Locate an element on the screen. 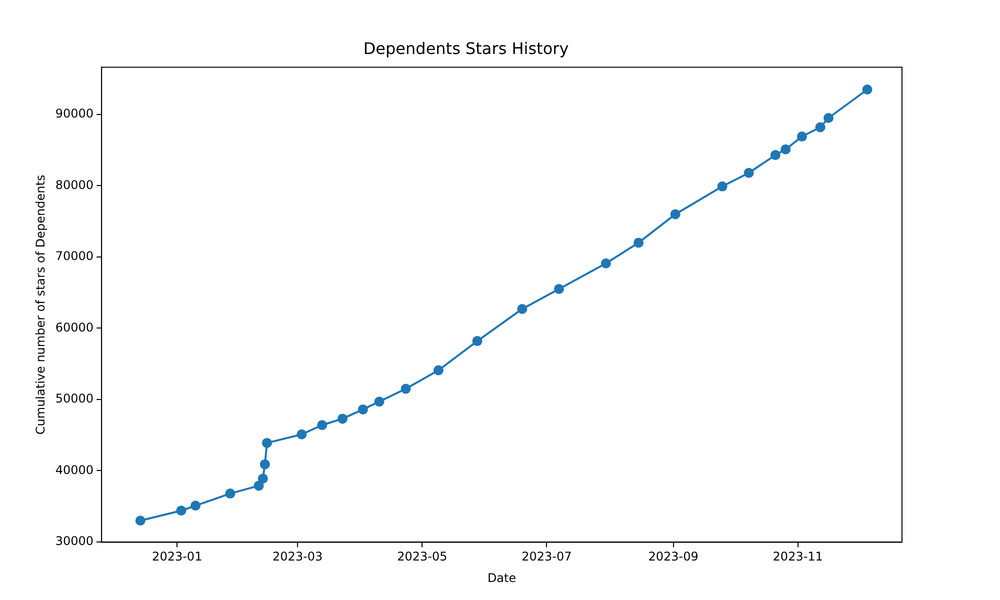  x-tick-label: 2023-09 is located at coordinates (673, 557).